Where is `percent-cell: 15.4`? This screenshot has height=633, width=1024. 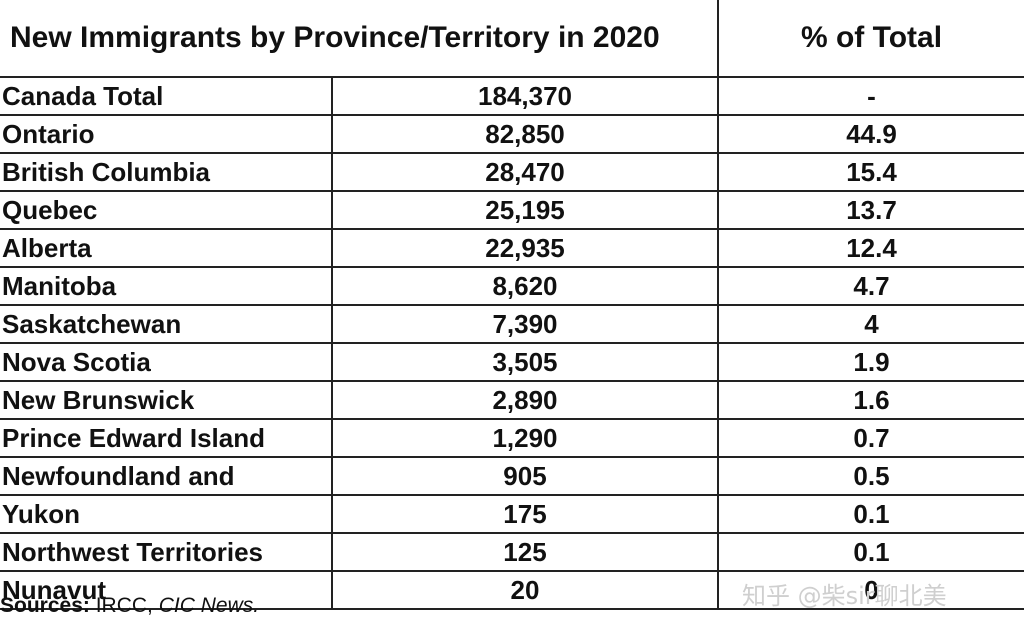
percent-cell: 15.4 is located at coordinates (871, 172).